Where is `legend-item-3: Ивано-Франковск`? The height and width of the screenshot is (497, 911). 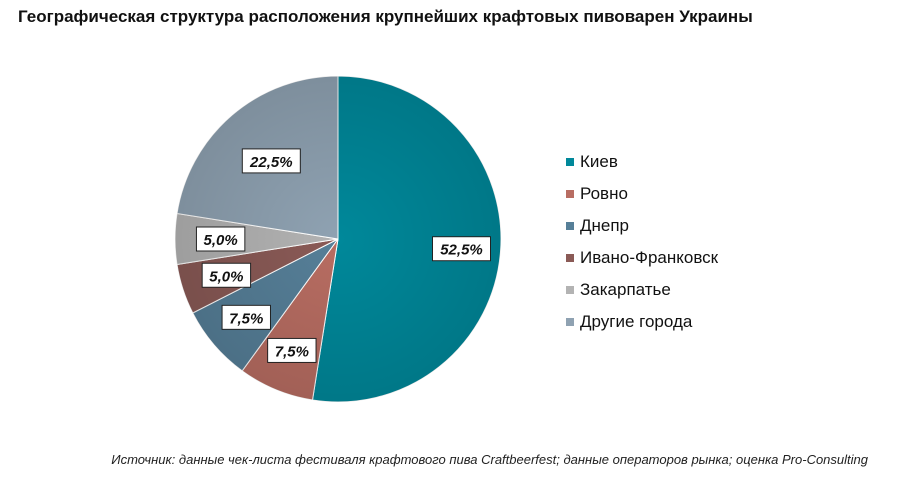 legend-item-3: Ивано-Франковск is located at coordinates (642, 258).